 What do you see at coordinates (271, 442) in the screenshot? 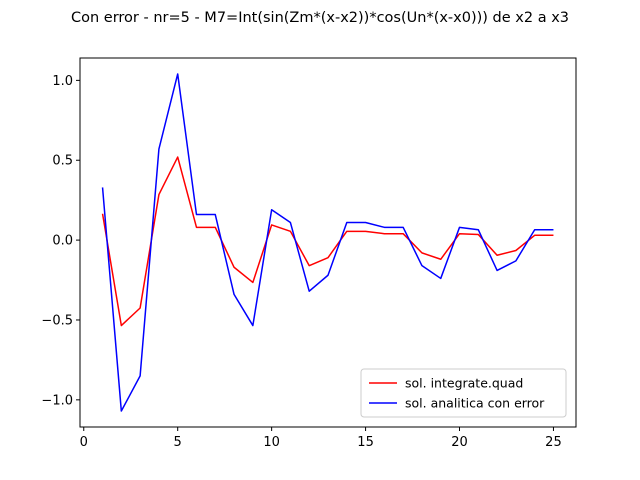
I see `x-tick-label: 10` at bounding box center [271, 442].